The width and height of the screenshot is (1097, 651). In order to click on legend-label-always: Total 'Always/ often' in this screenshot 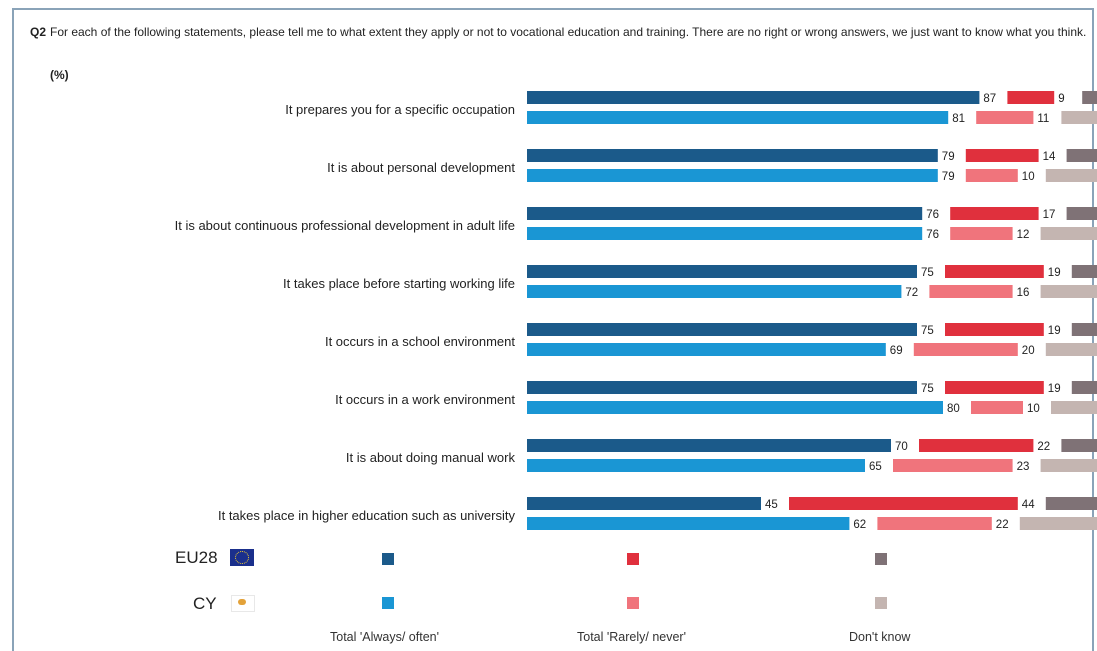, I will do `click(384, 637)`.